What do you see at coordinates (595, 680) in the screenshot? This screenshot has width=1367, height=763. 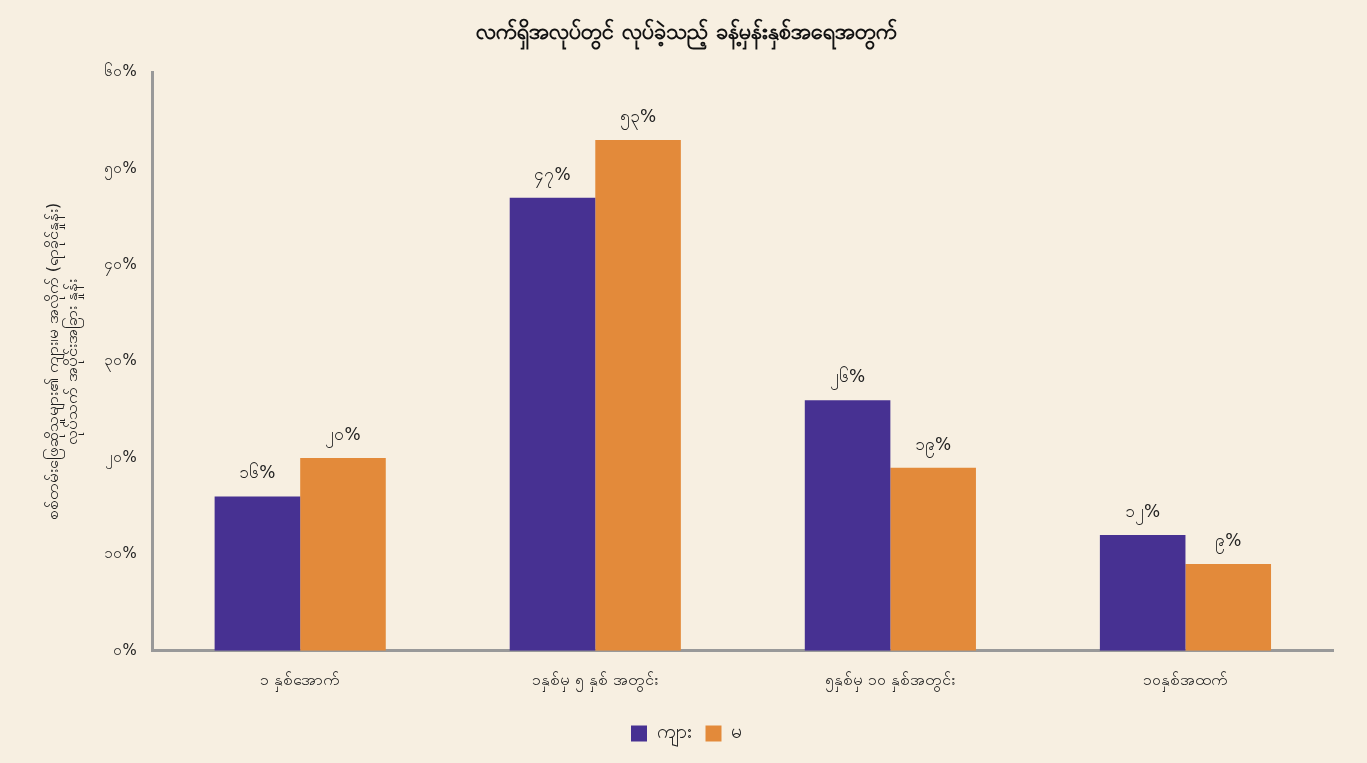 I see `x-tick-label: ၁နှစ်မှ ၅ နှစ် အတွင်း` at bounding box center [595, 680].